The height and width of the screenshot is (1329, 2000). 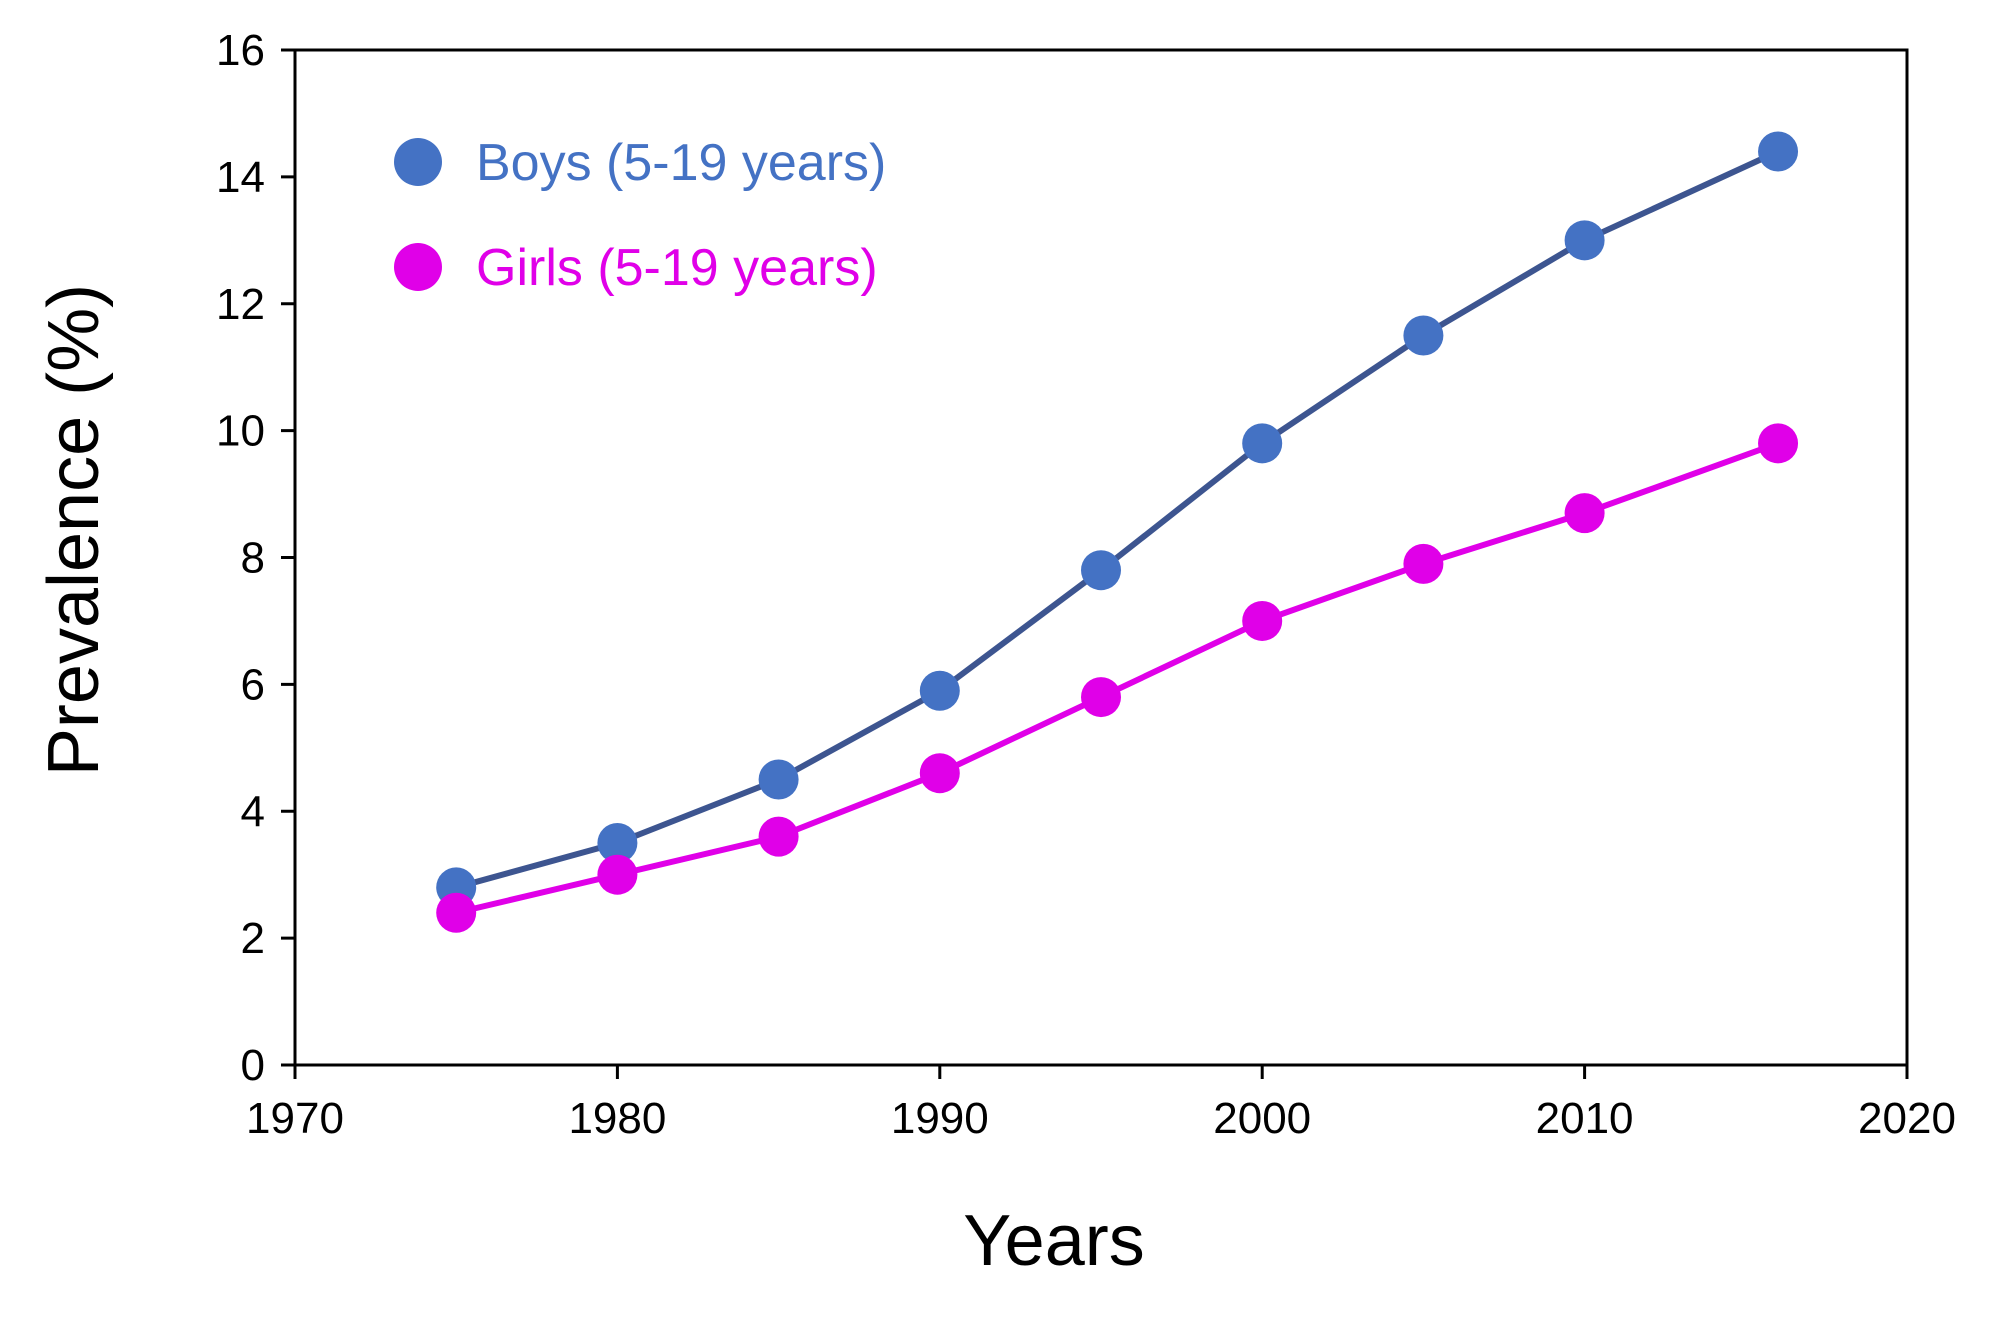 I want to click on x-tick-label: 1990, so click(x=940, y=1118).